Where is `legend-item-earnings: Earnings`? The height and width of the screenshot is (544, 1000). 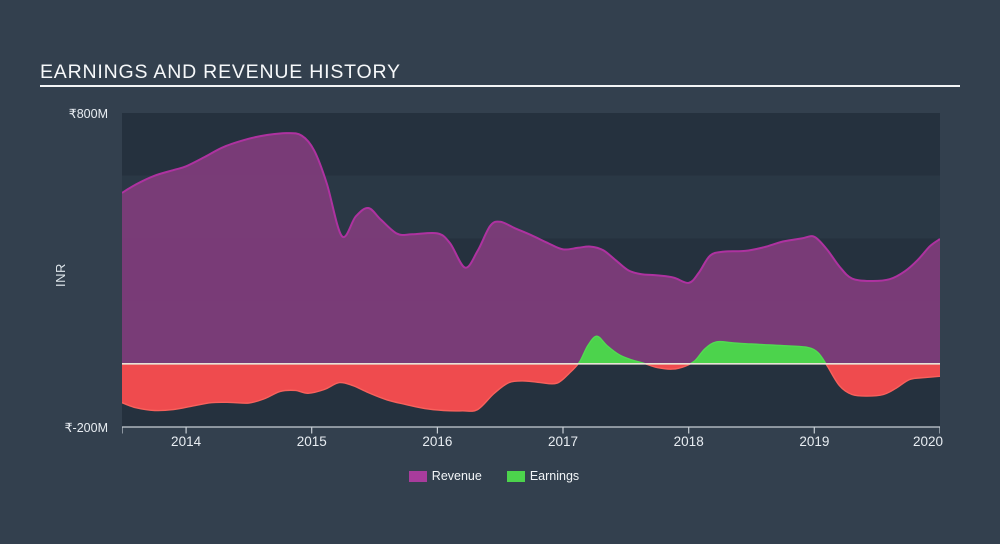
legend-item-earnings: Earnings is located at coordinates (543, 476).